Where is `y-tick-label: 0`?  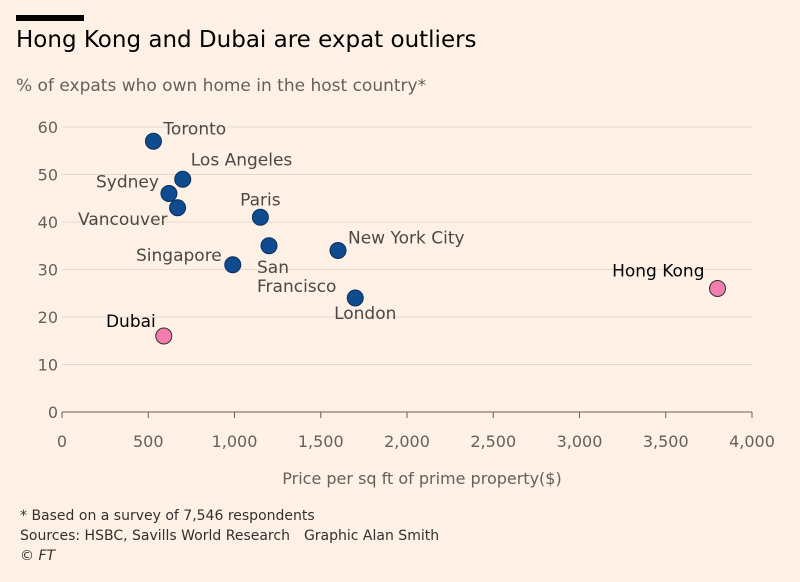 y-tick-label: 0 is located at coordinates (53, 412).